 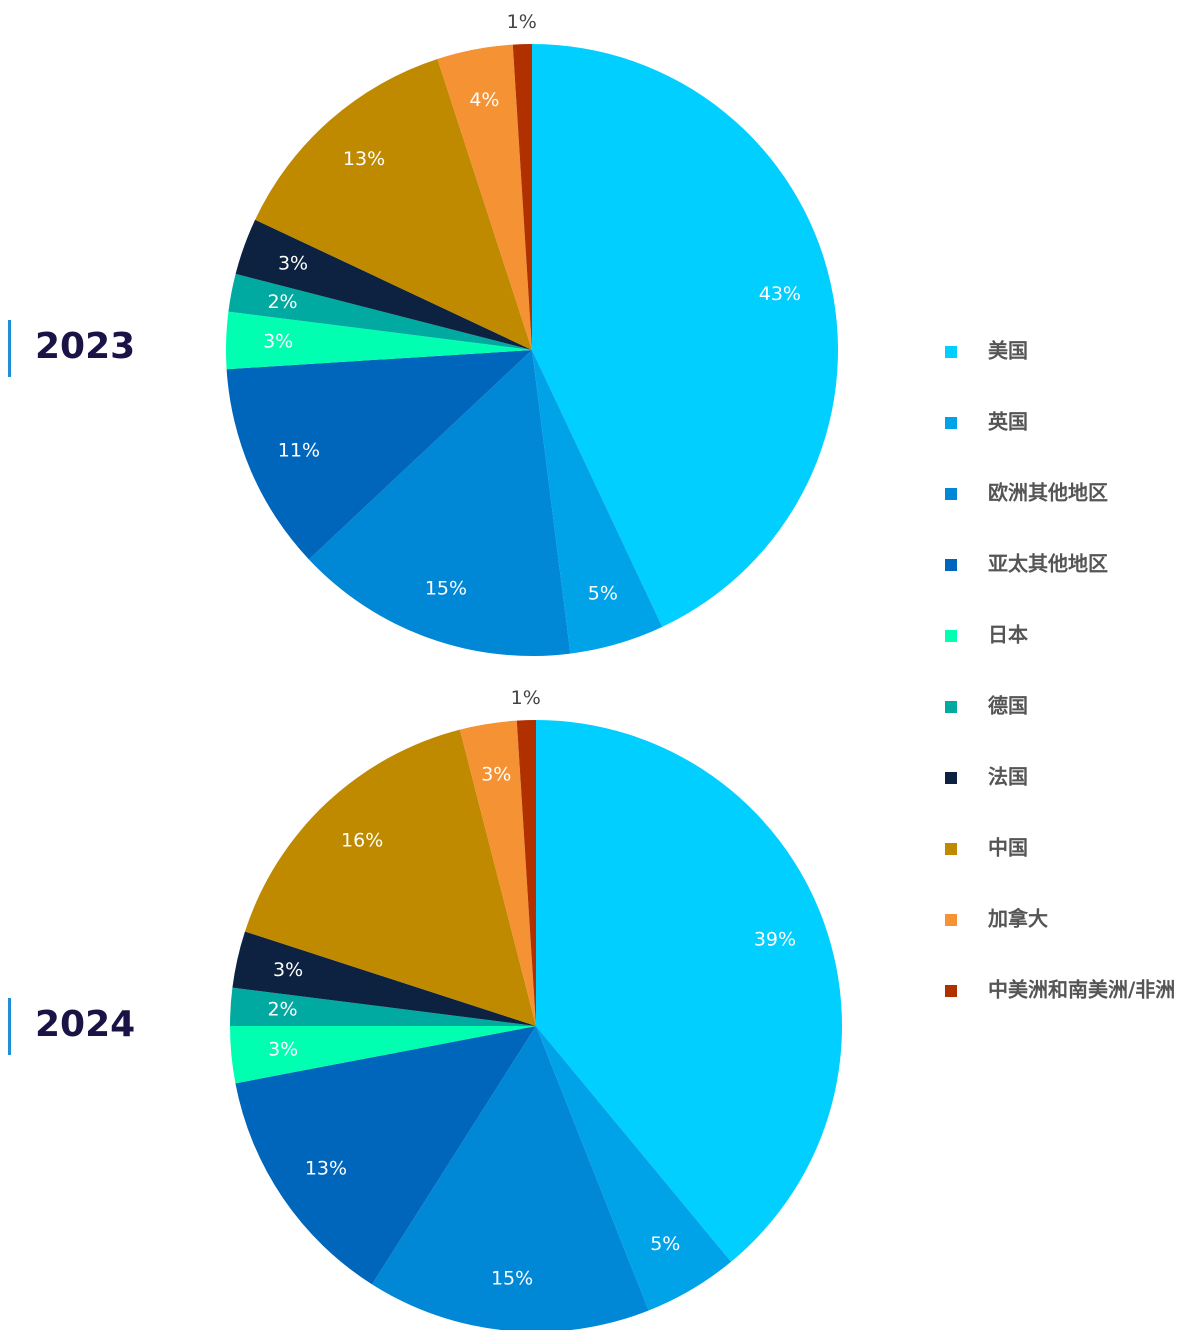 What do you see at coordinates (1008, 422) in the screenshot?
I see `legend-label: 英国` at bounding box center [1008, 422].